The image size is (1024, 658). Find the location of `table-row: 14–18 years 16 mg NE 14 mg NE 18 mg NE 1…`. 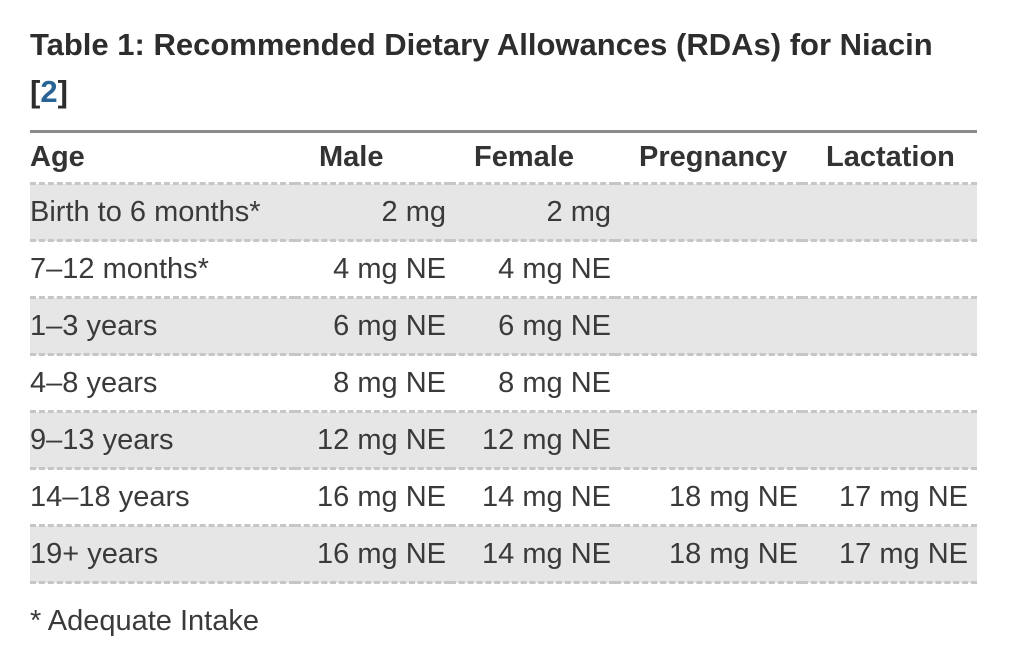

table-row: 14–18 years 16 mg NE 14 mg NE 18 mg NE 1… is located at coordinates (503, 497).